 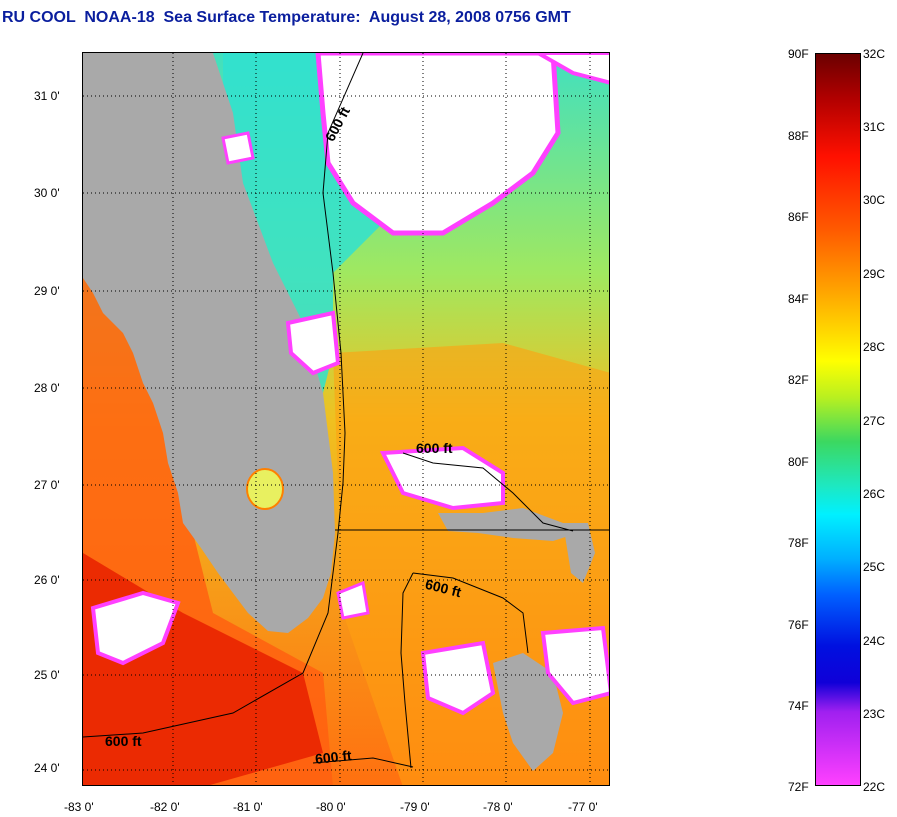 What do you see at coordinates (47, 193) in the screenshot?
I see `lat-label: 30 0'` at bounding box center [47, 193].